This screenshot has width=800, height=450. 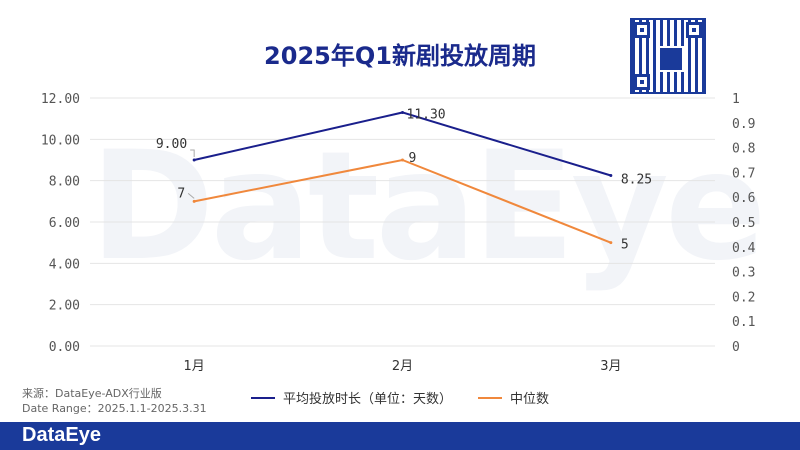 What do you see at coordinates (92, 393) in the screenshot?
I see `source-line-1: 来源：DataEye-ADX行业版` at bounding box center [92, 393].